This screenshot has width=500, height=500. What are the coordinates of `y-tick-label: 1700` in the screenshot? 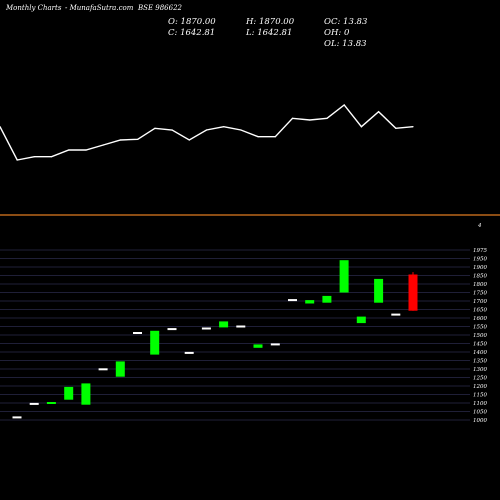 It's located at (480, 302).